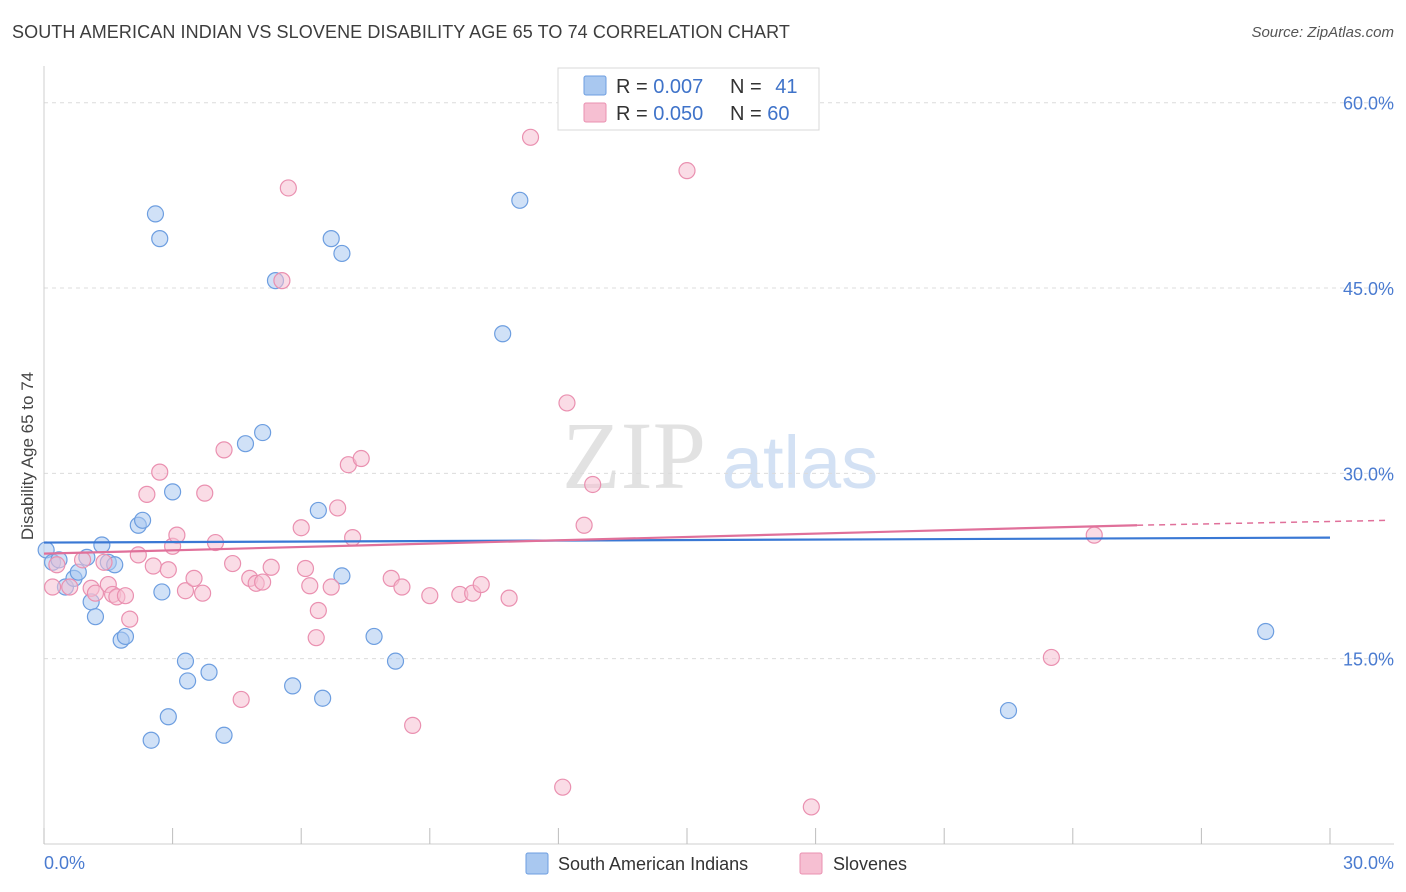 Image resolution: width=1406 pixels, height=892 pixels. What do you see at coordinates (811, 863) in the screenshot?
I see `bottom-legend-swatch-pink` at bounding box center [811, 863].